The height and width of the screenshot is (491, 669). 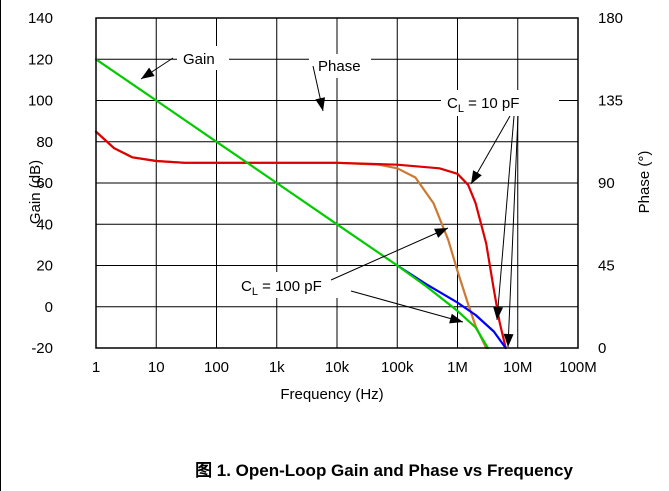 I want to click on y-left-tick-label: 60, so click(x=44, y=183).